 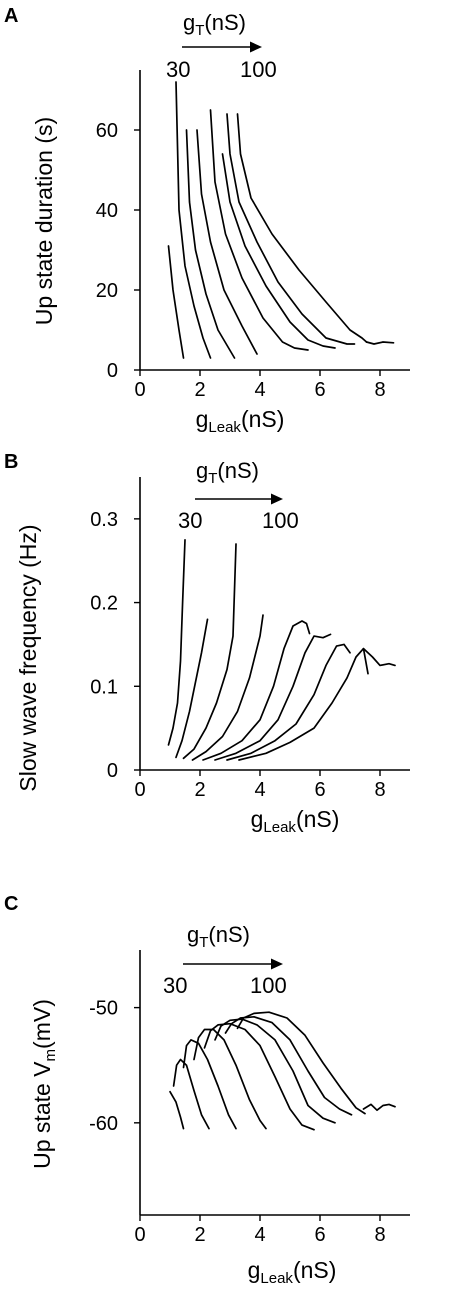 What do you see at coordinates (112, 371) in the screenshot?
I see `panel-a-y-tick-label: 0` at bounding box center [112, 371].